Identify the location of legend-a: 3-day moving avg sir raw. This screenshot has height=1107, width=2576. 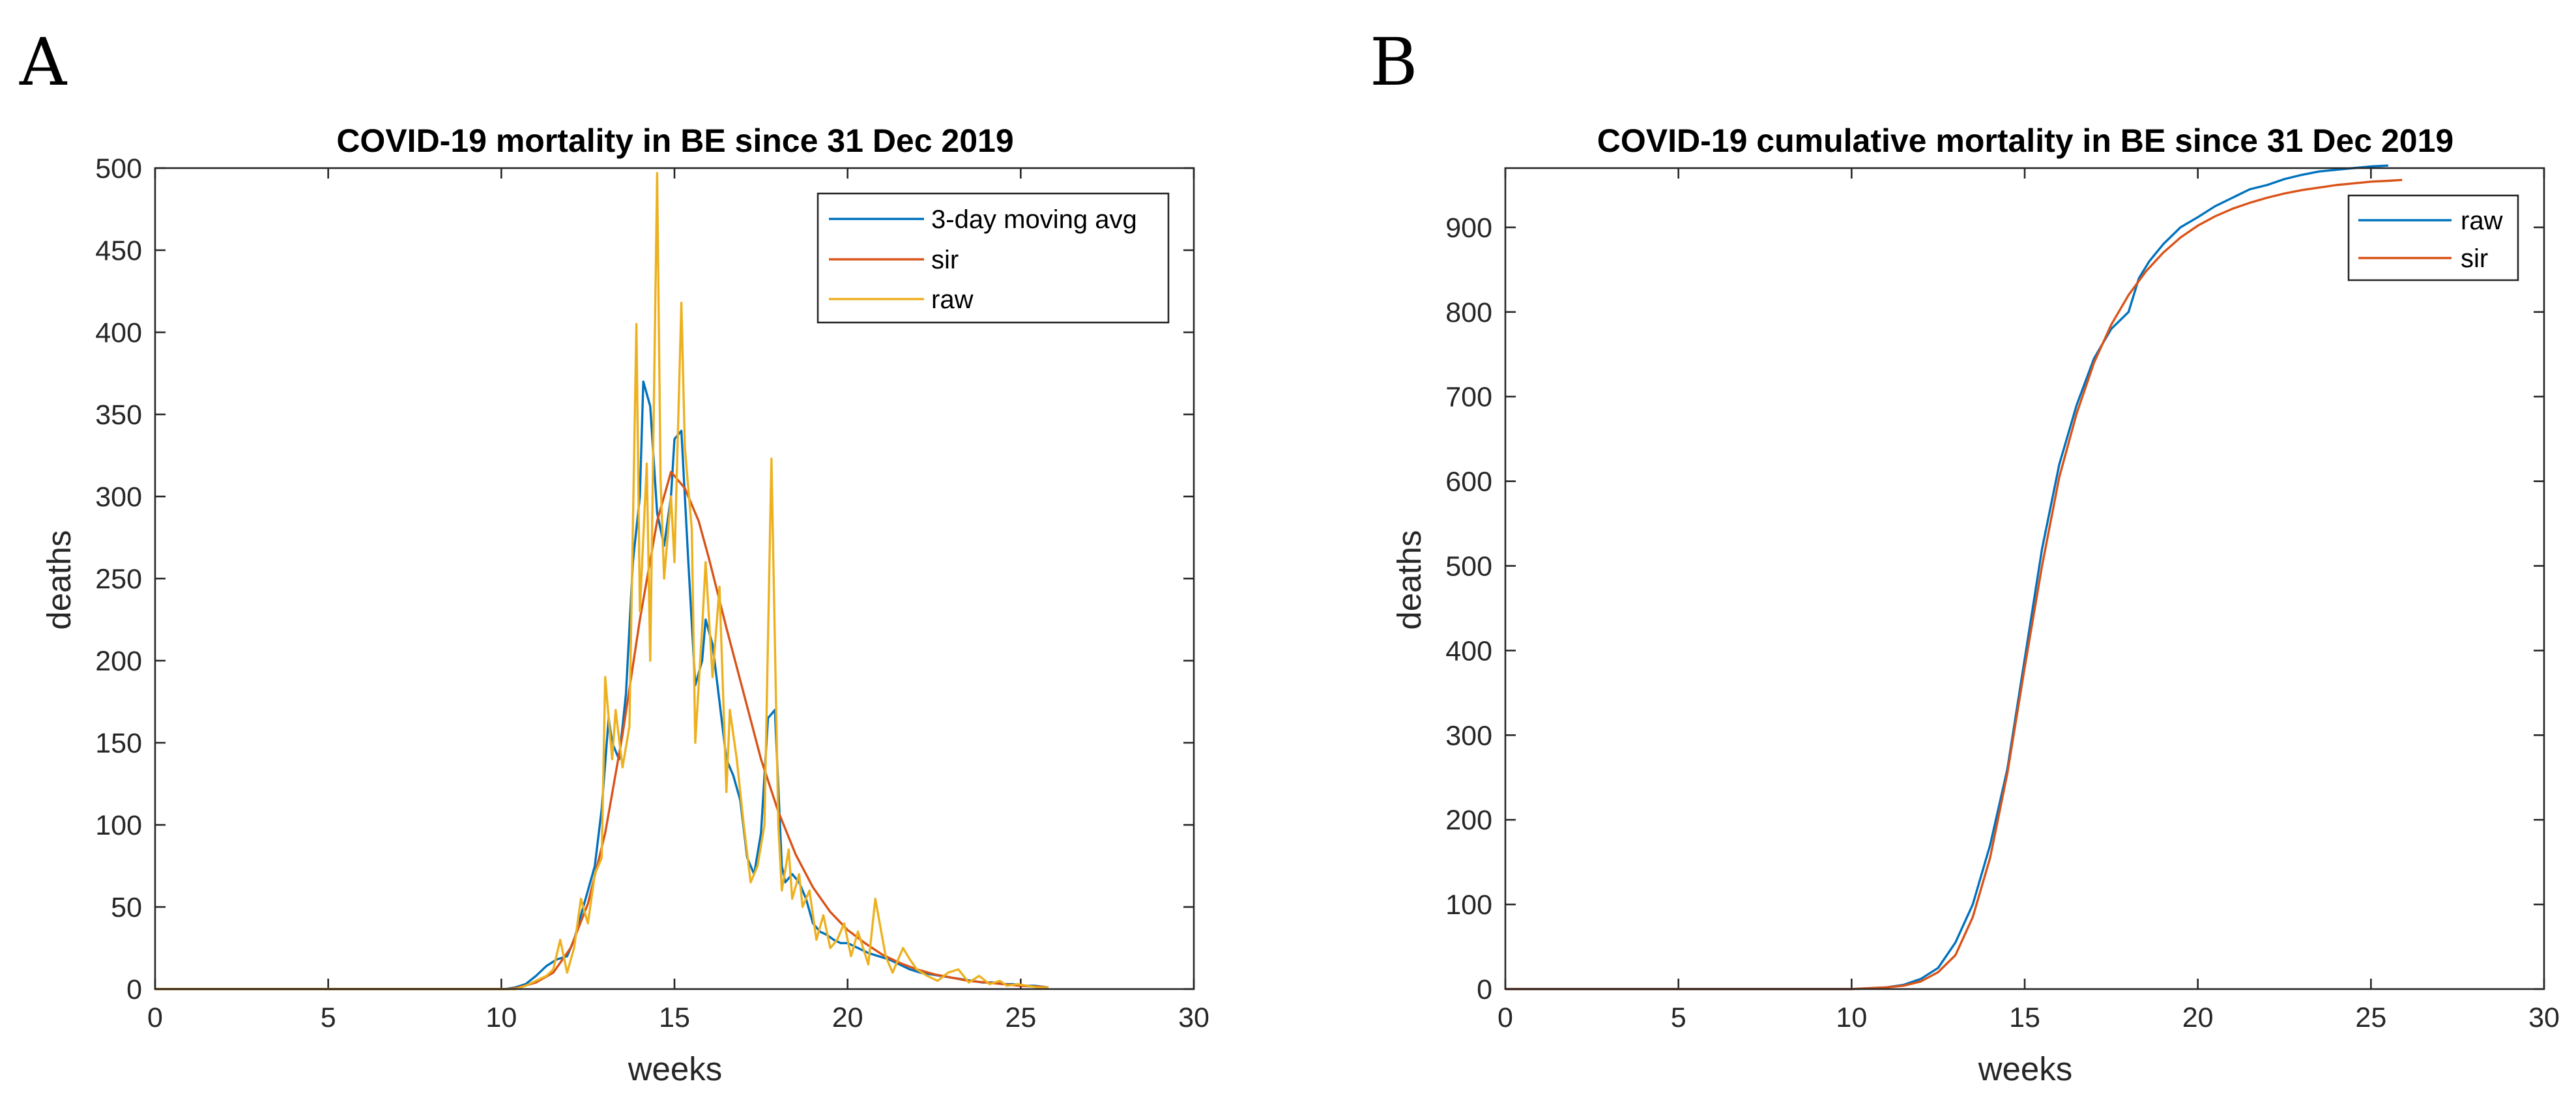
(993, 258).